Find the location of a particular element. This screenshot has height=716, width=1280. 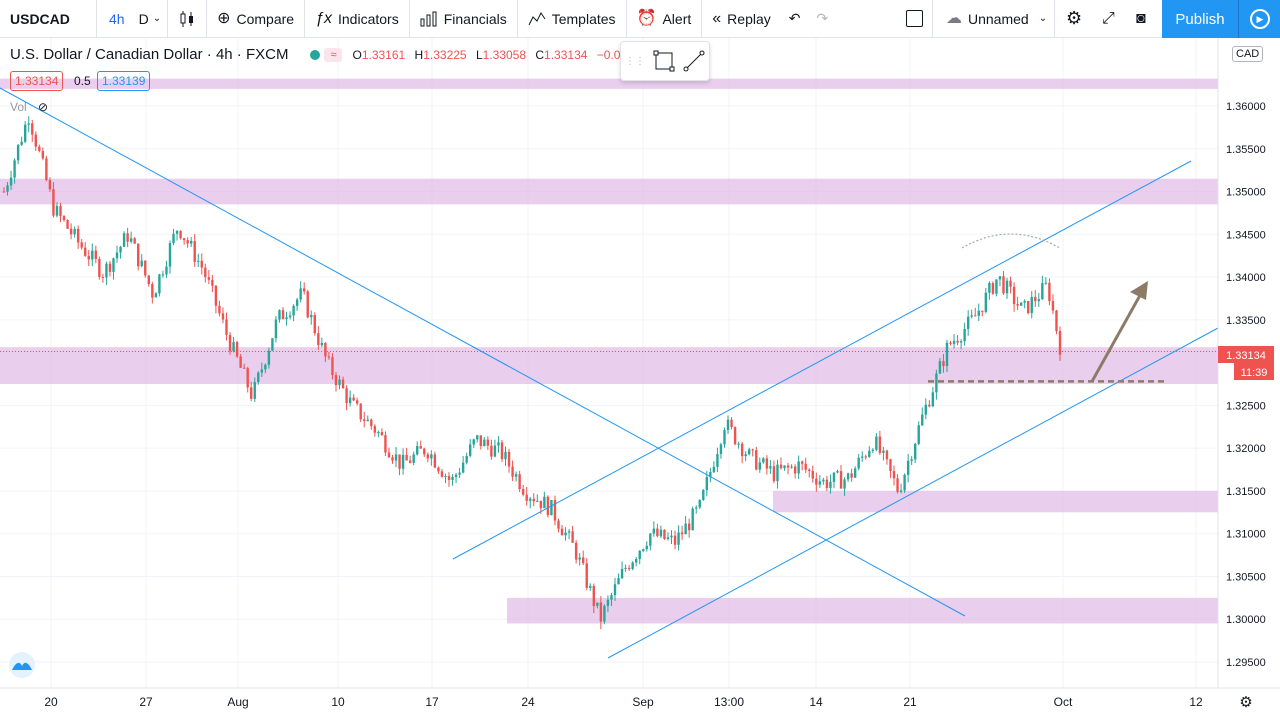

time-tick-label: 17 is located at coordinates (432, 702).